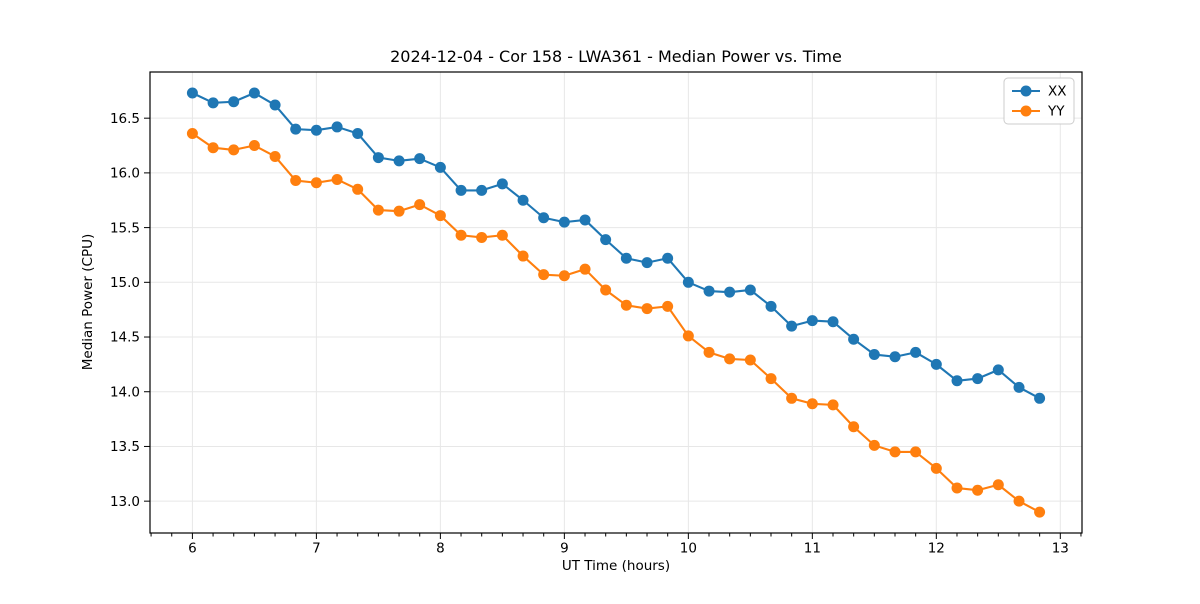 This screenshot has height=604, width=1200. Describe the element at coordinates (192, 549) in the screenshot. I see `x-tick-label: 6` at that location.